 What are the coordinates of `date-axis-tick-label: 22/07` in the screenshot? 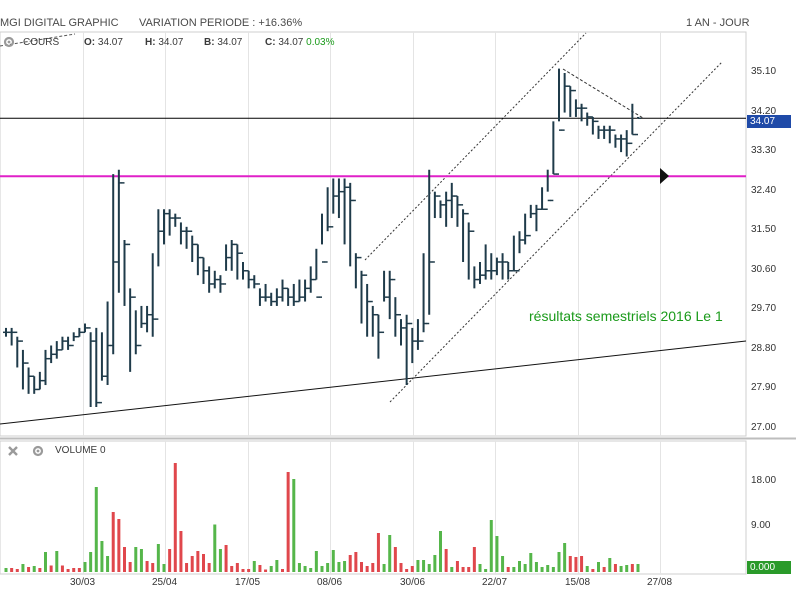 It's located at (495, 582).